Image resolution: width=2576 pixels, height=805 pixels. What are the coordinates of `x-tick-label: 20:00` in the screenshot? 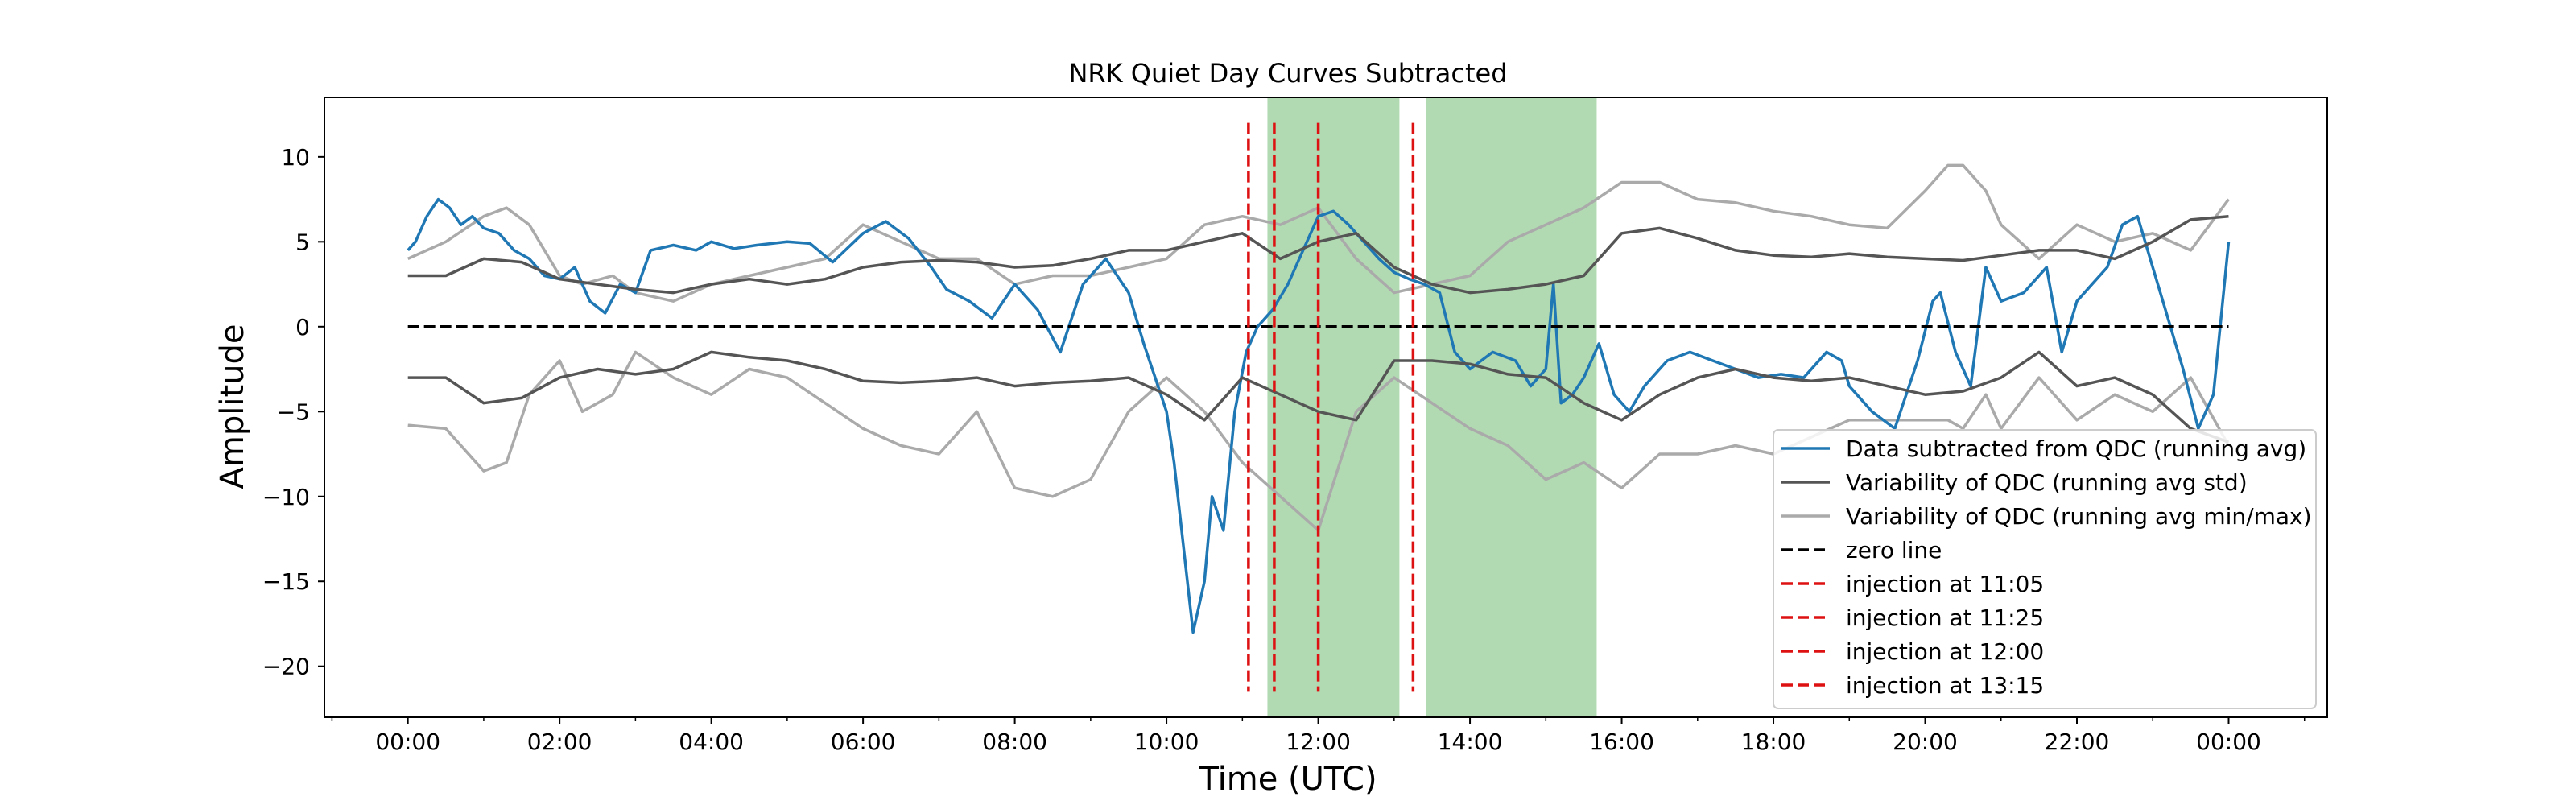 It's located at (1926, 742).